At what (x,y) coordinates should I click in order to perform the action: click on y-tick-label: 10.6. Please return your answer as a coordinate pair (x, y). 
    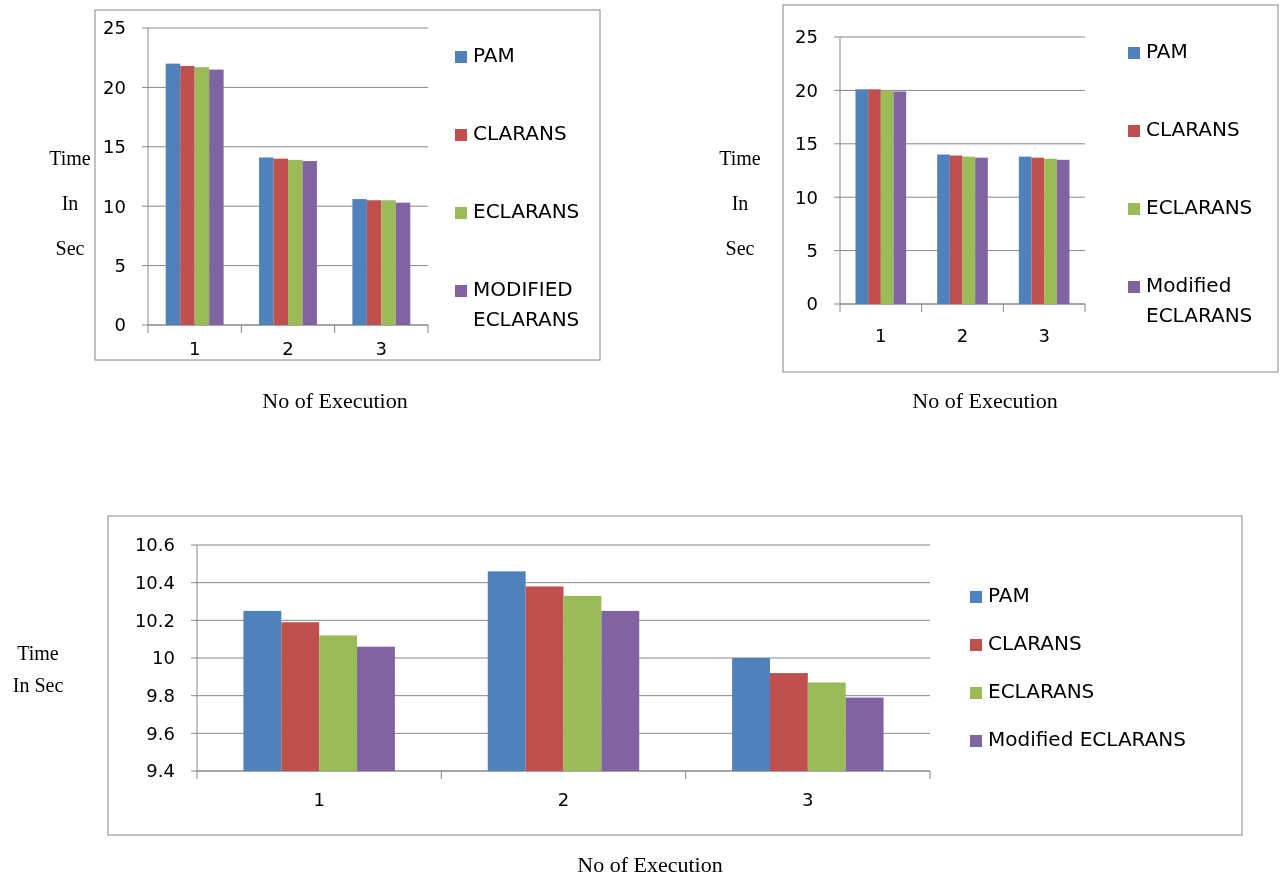
    Looking at the image, I should click on (154, 545).